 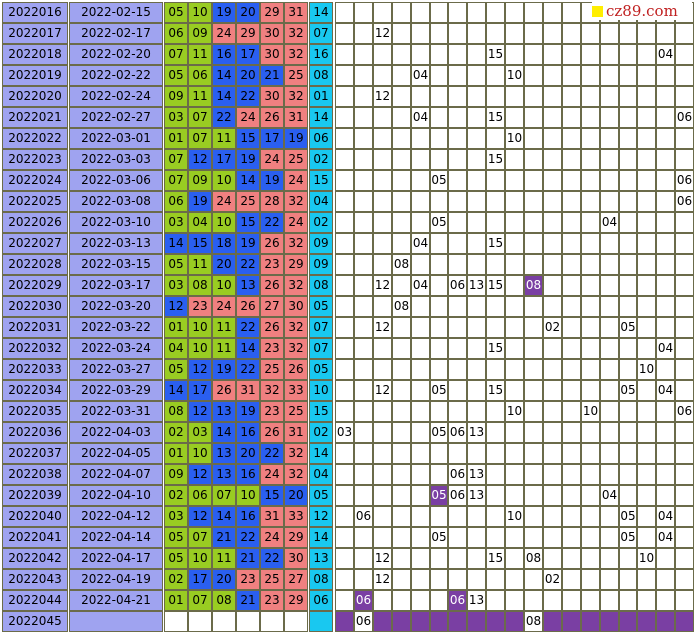 What do you see at coordinates (248, 453) in the screenshot?
I see `red-ball: 20` at bounding box center [248, 453].